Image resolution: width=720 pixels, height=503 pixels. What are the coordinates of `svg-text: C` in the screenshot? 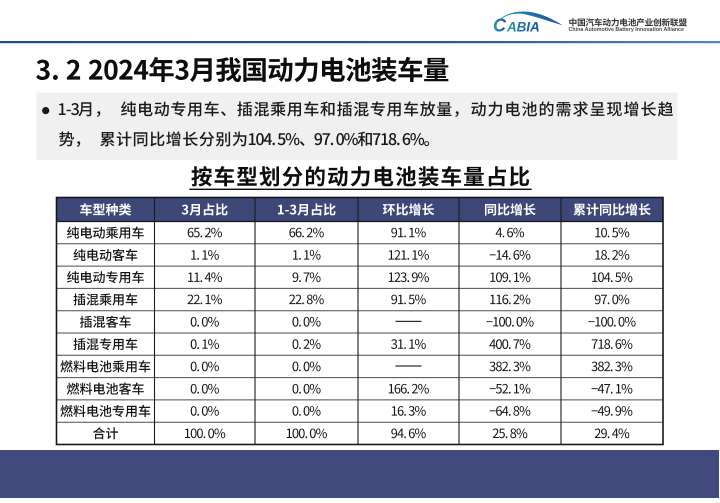 It's located at (500, 26).